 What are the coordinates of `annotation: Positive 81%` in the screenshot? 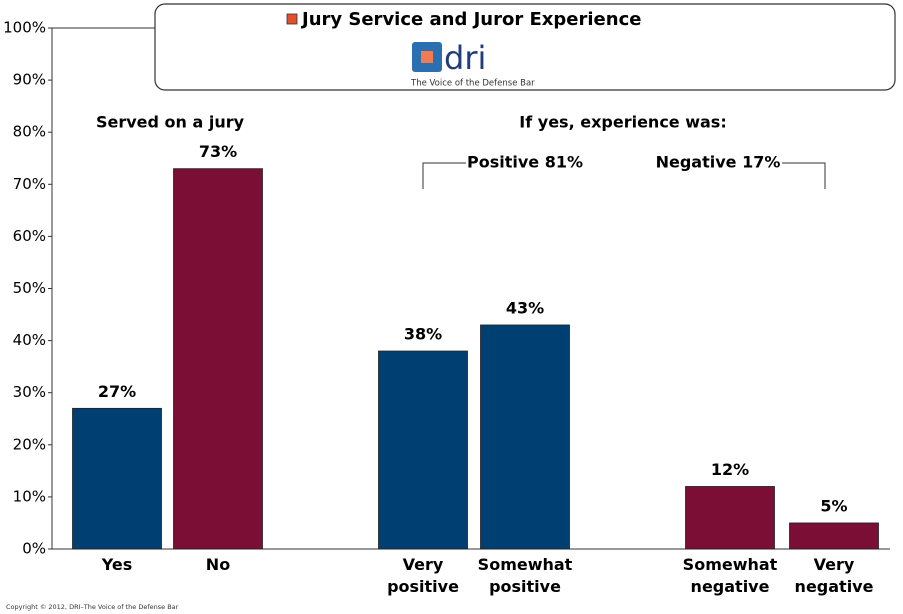 It's located at (525, 162).